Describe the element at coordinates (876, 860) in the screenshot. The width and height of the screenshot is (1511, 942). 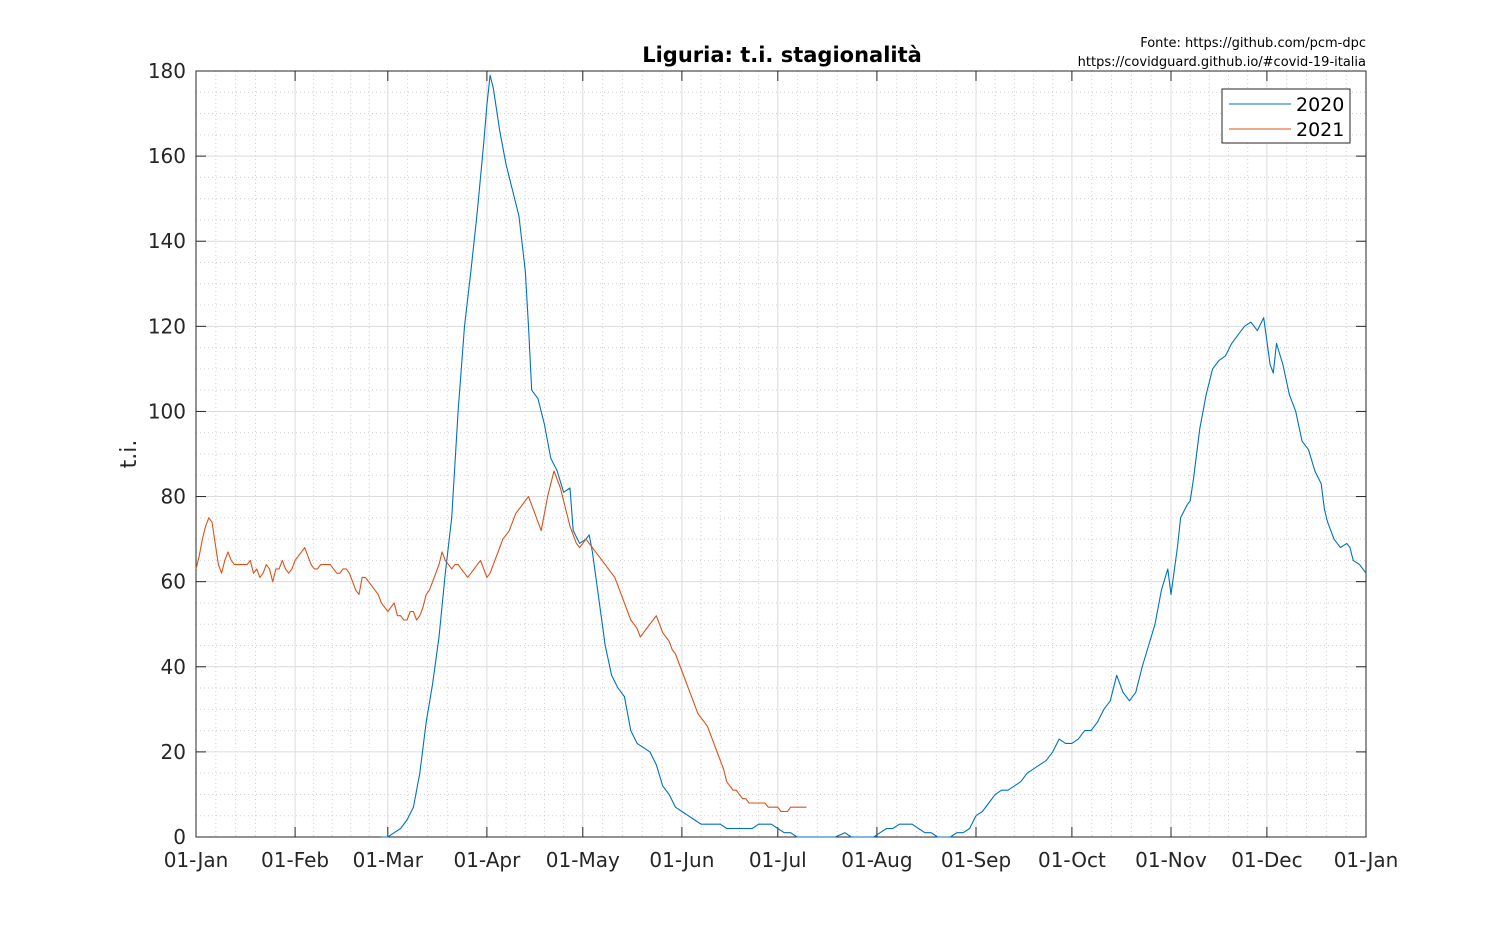
I see `x-tick-label: 01-Aug` at that location.